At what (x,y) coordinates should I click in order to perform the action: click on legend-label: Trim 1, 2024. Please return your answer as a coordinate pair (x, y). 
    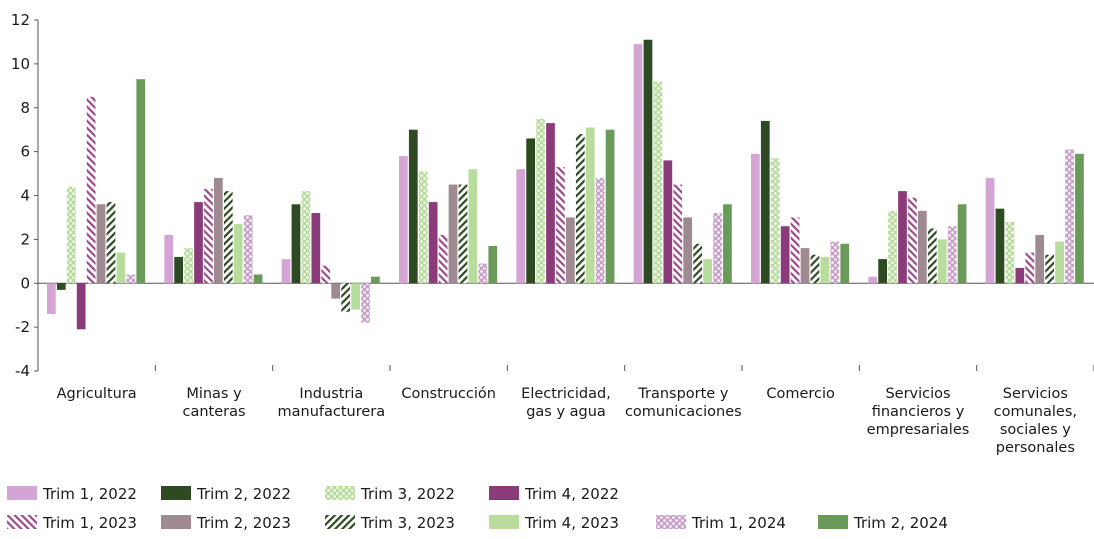
    Looking at the image, I should click on (738, 523).